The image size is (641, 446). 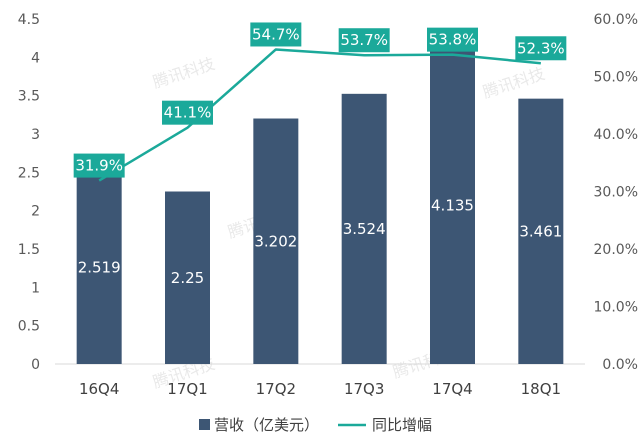 What do you see at coordinates (616, 308) in the screenshot?
I see `y2-tick-label: 10.0%` at bounding box center [616, 308].